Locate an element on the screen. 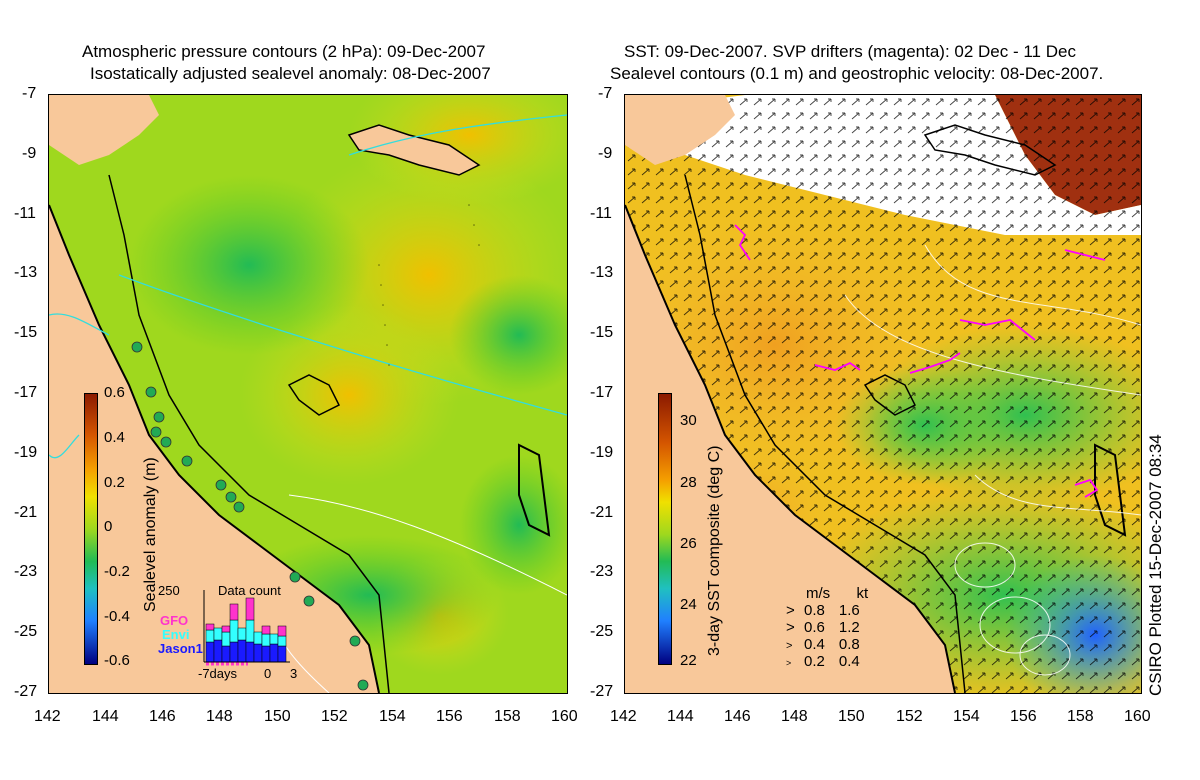  sat-jason1-label: Jason1 is located at coordinates (180, 648).